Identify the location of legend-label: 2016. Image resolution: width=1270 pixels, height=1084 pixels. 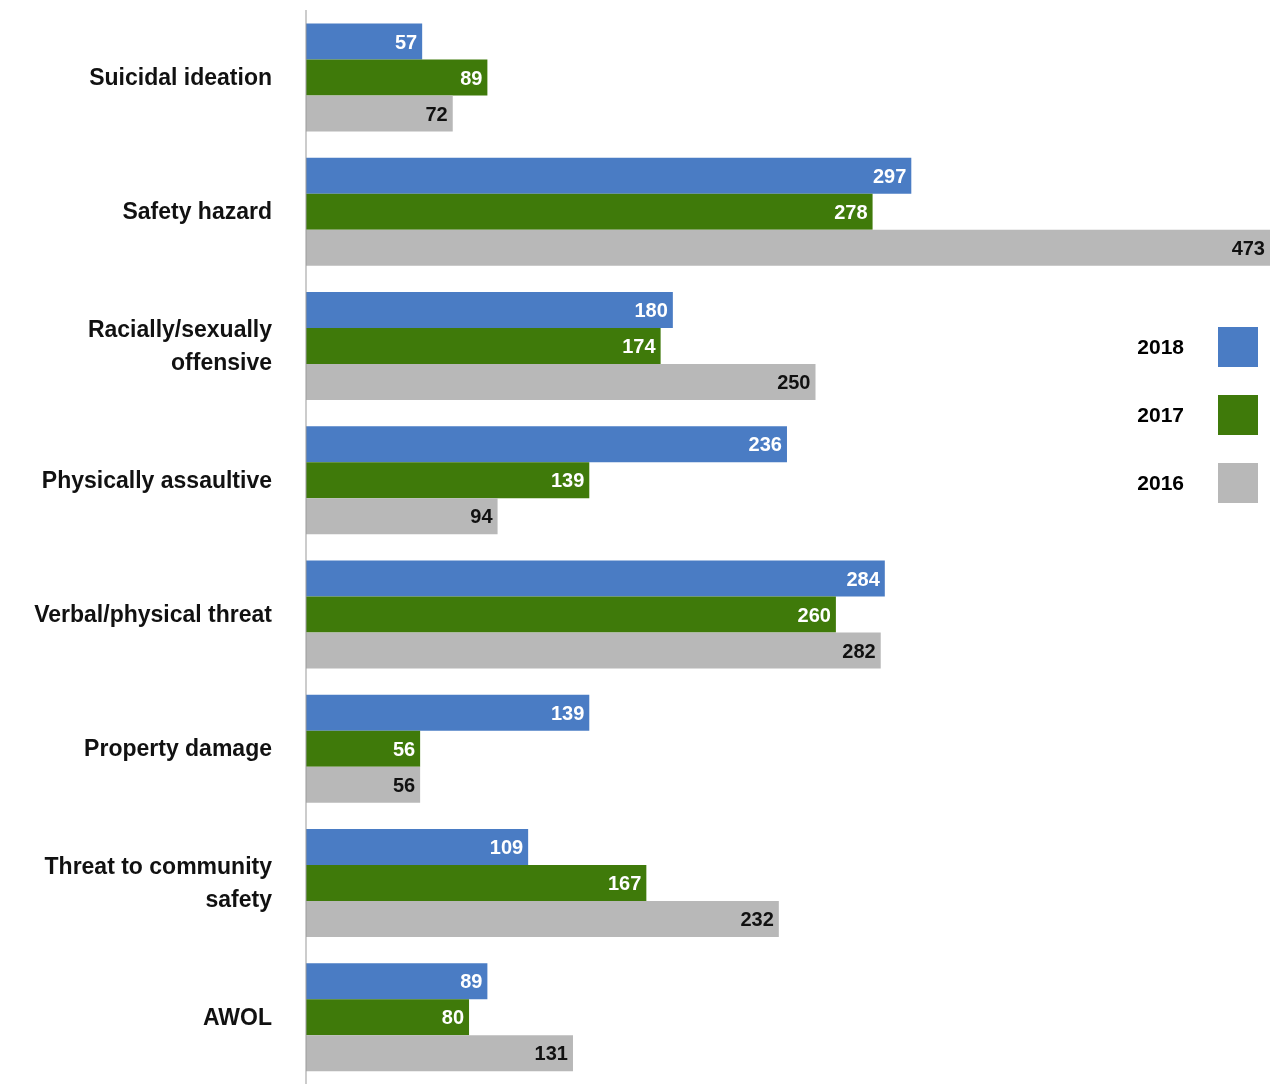
(1160, 483).